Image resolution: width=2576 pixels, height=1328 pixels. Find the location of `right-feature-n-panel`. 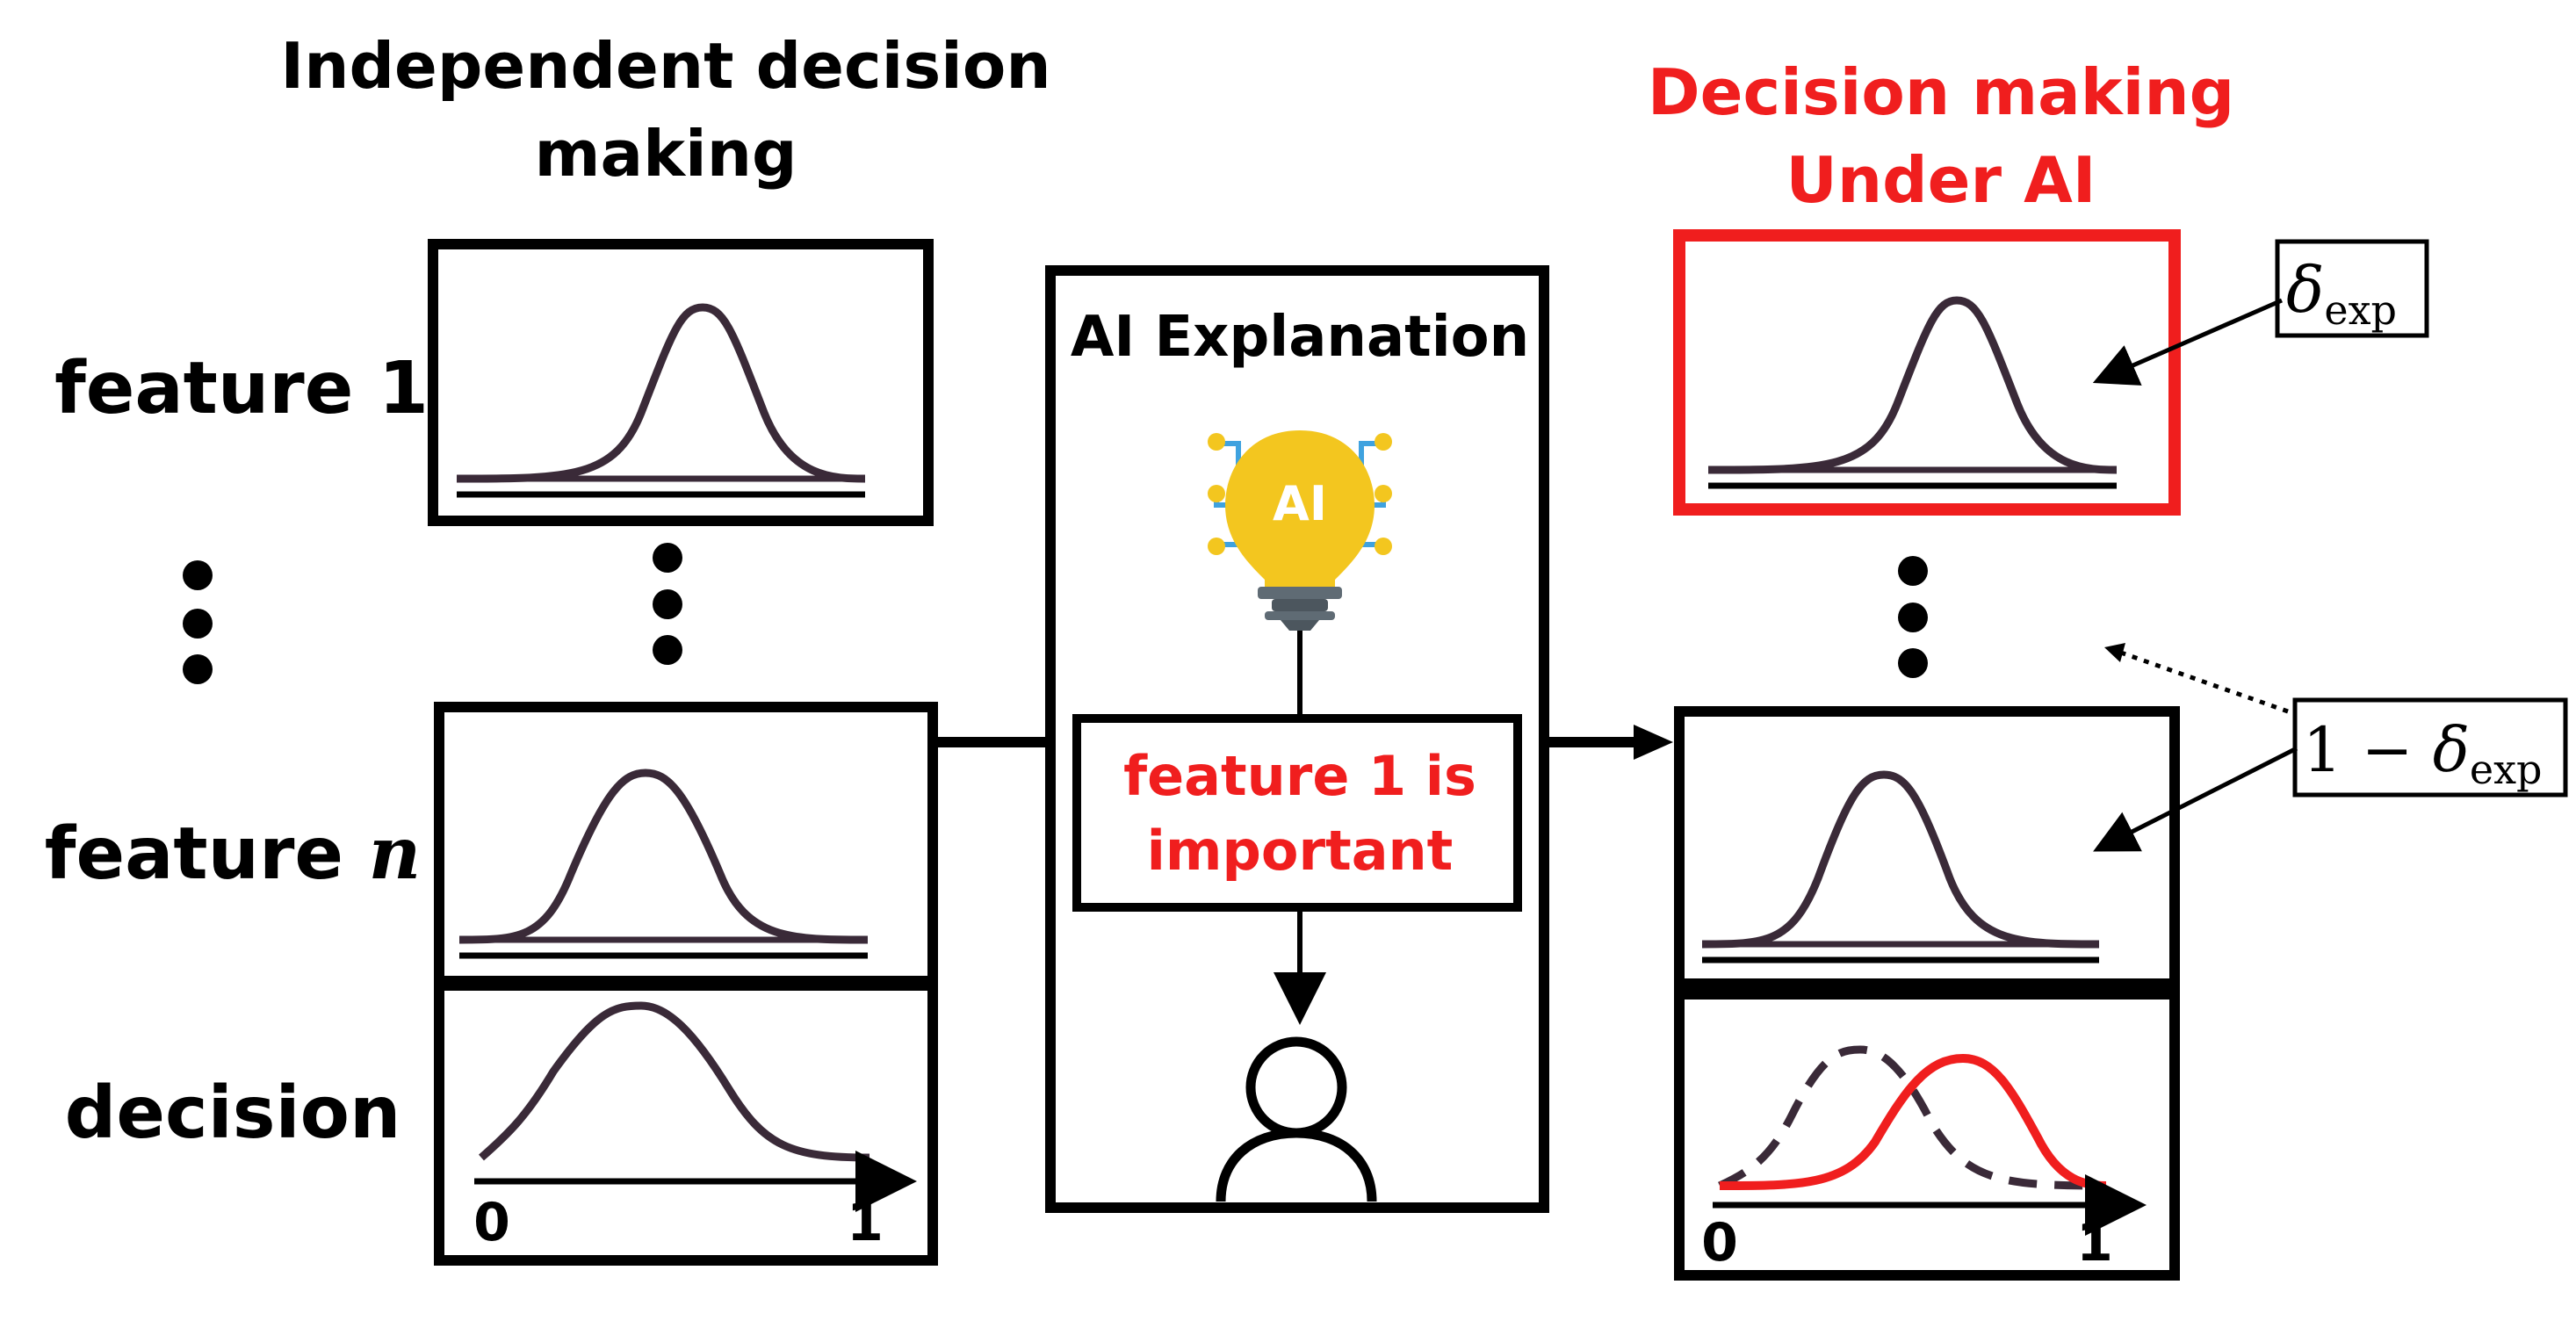

right-feature-n-panel is located at coordinates (1927, 847).